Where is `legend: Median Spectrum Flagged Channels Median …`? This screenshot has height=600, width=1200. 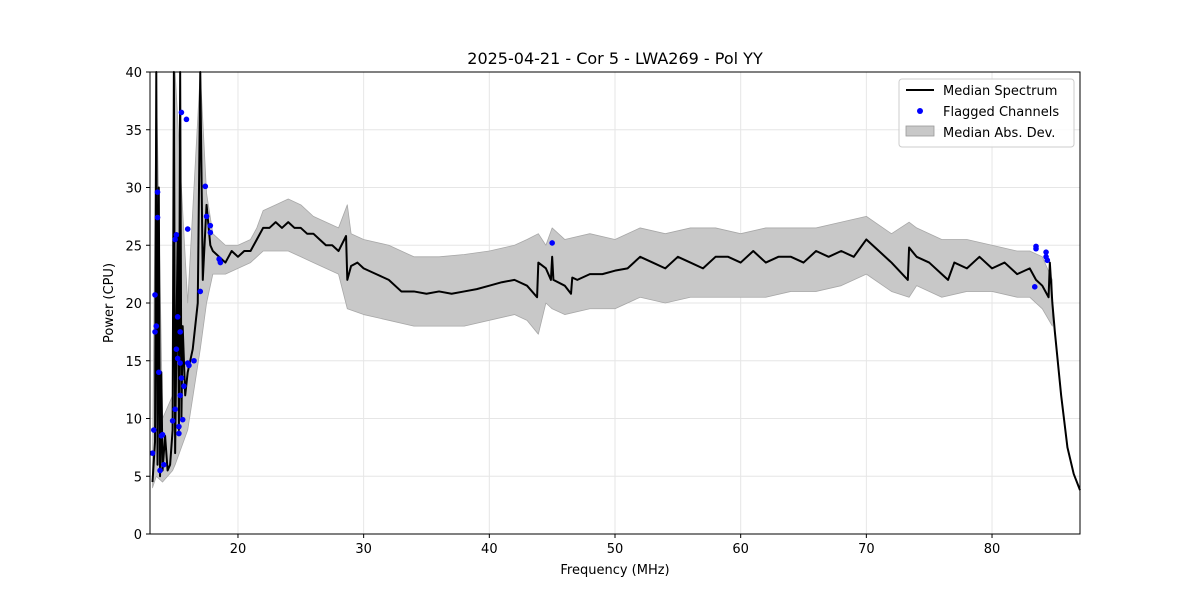 legend: Median Spectrum Flagged Channels Median … is located at coordinates (986, 113).